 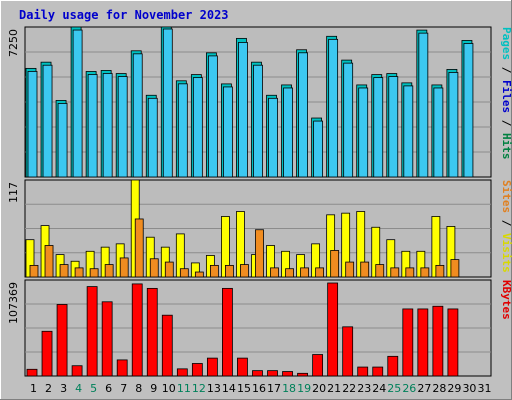 What do you see at coordinates (244, 388) in the screenshot?
I see `x-tick-label: 15` at bounding box center [244, 388].